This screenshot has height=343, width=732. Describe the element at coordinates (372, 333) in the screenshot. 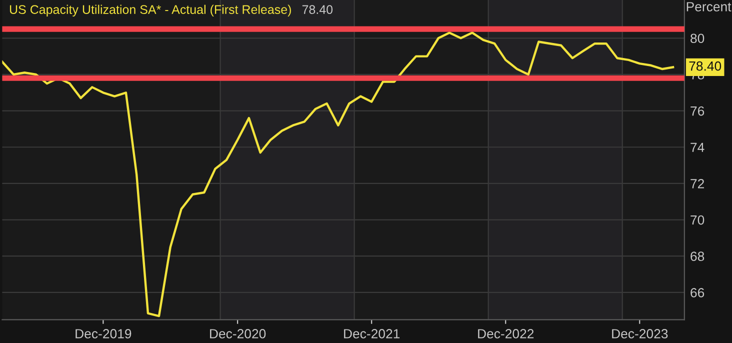

I see `x-tick-label: Dec-2021` at that location.